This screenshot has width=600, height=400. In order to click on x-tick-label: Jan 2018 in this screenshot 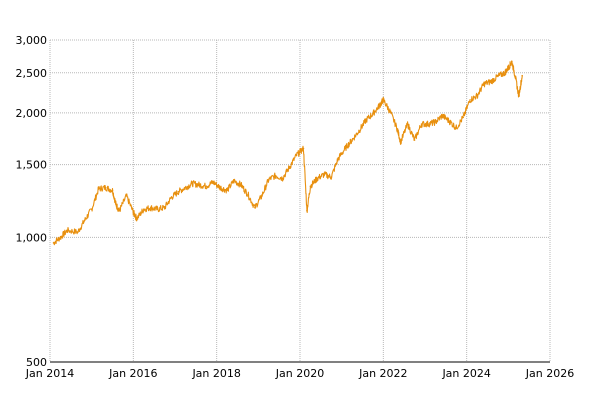, I will do `click(215, 373)`.